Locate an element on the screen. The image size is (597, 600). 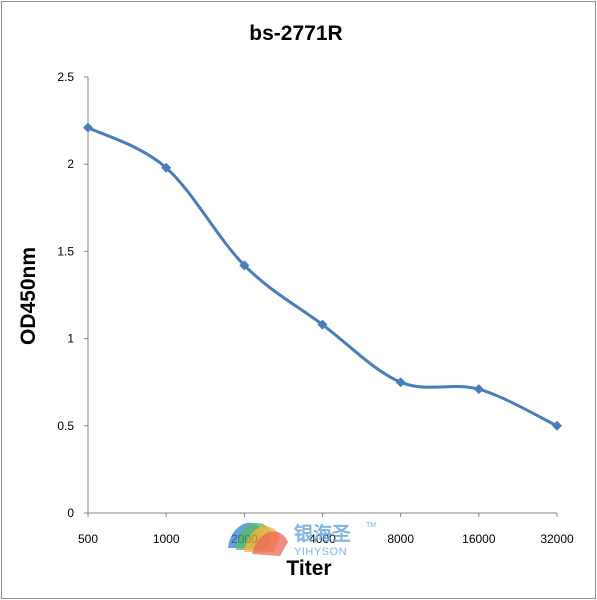
x-tick-label: 500 is located at coordinates (88, 539).